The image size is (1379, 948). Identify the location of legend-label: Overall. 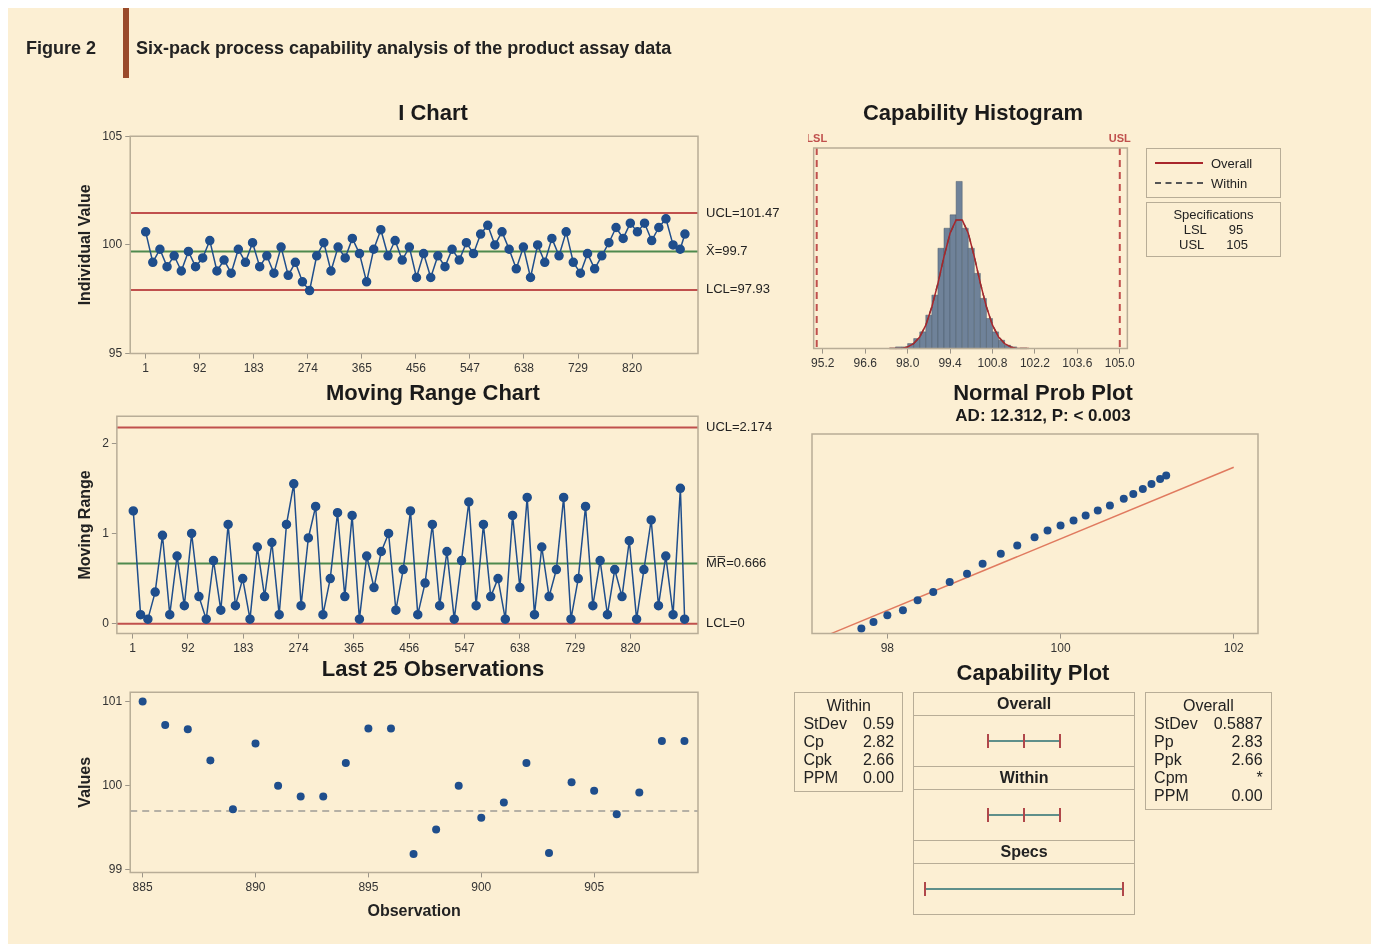
(1232, 163).